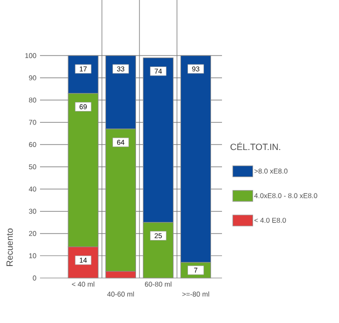  Describe the element at coordinates (255, 146) in the screenshot. I see `legend-title: CÉL.TOT.IN.` at that location.